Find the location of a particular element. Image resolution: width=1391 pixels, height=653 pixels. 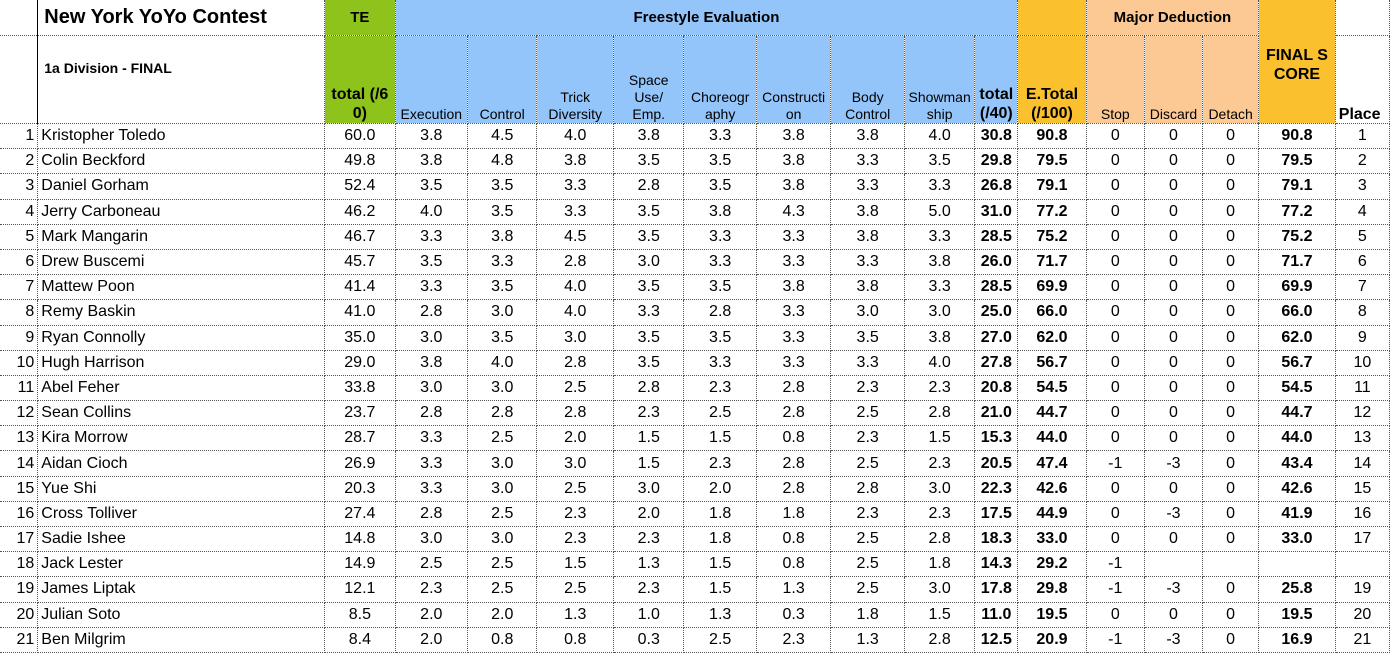

execution-header: Execution is located at coordinates (432, 79).